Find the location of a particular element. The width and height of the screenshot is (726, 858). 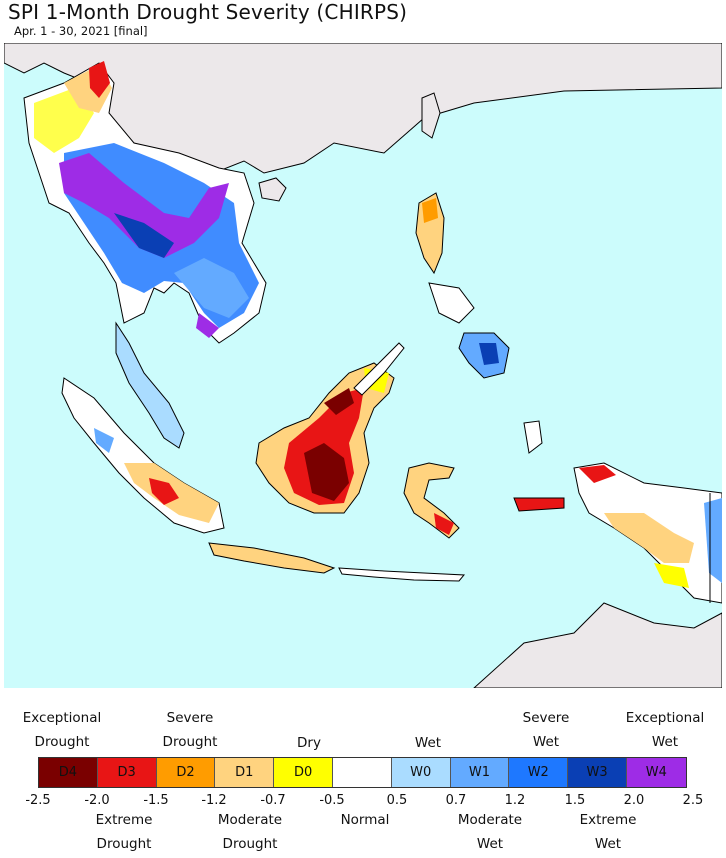

map-title: SPI 1-Month Drought Severity (CHIRPS) is located at coordinates (208, 12).